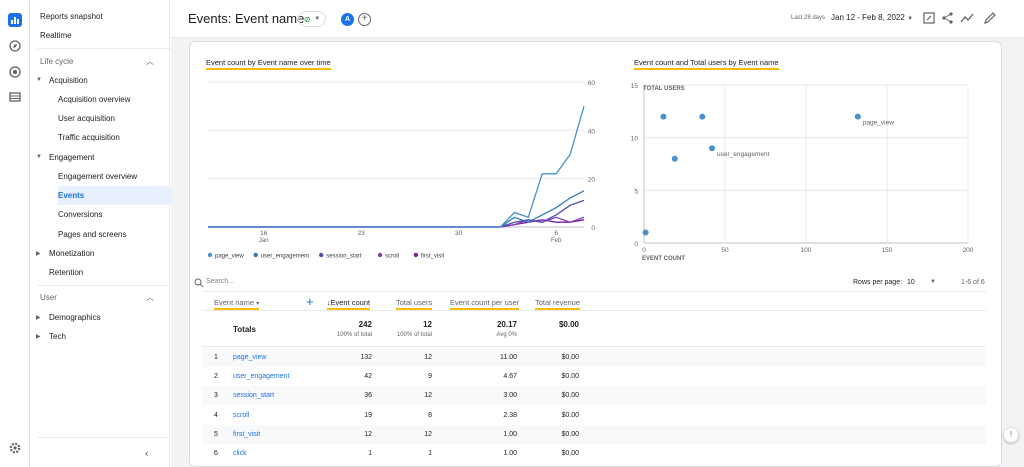 This screenshot has width=1024, height=467. I want to click on nav-engagement: Engagement, so click(72, 157).